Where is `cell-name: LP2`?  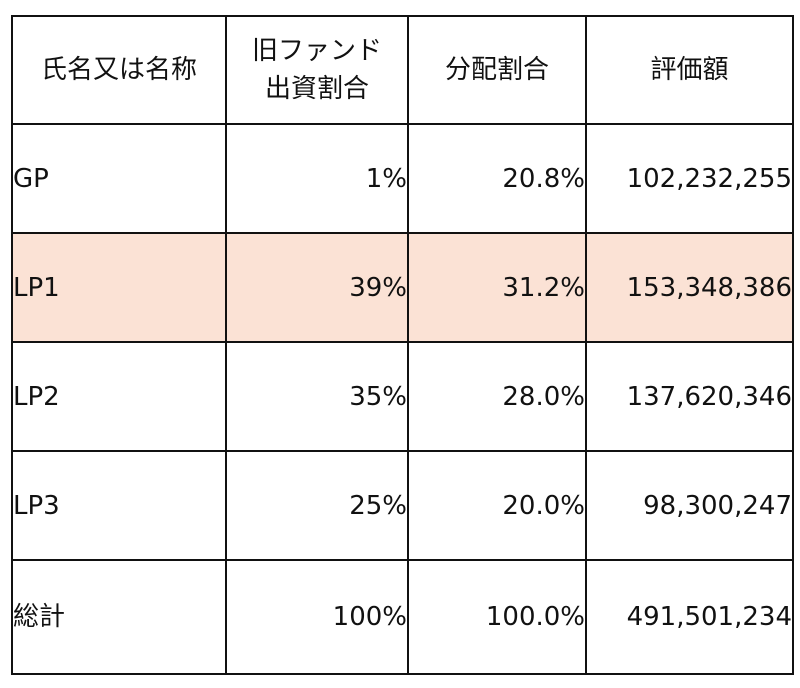 cell-name: LP2 is located at coordinates (119, 396).